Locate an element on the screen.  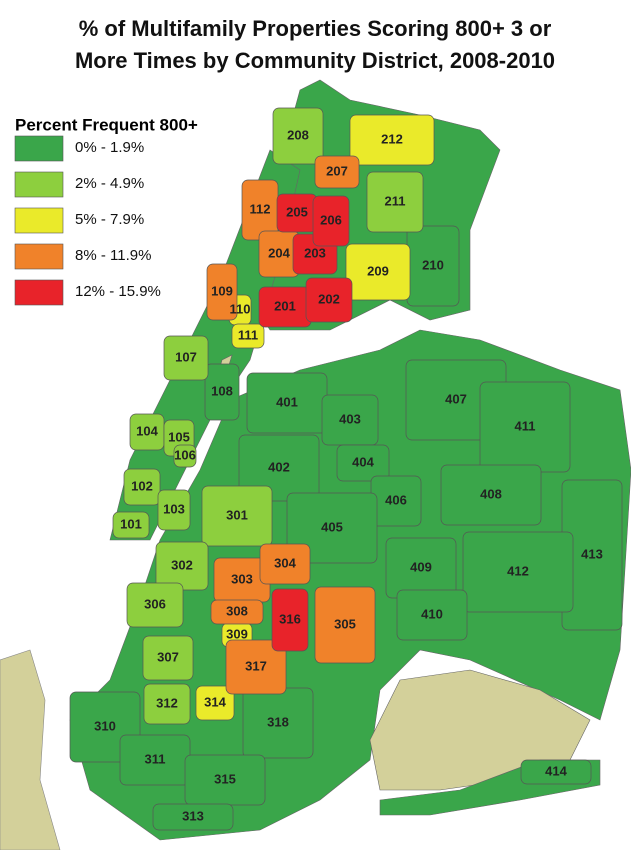
district-label: 111 is located at coordinates (248, 334).